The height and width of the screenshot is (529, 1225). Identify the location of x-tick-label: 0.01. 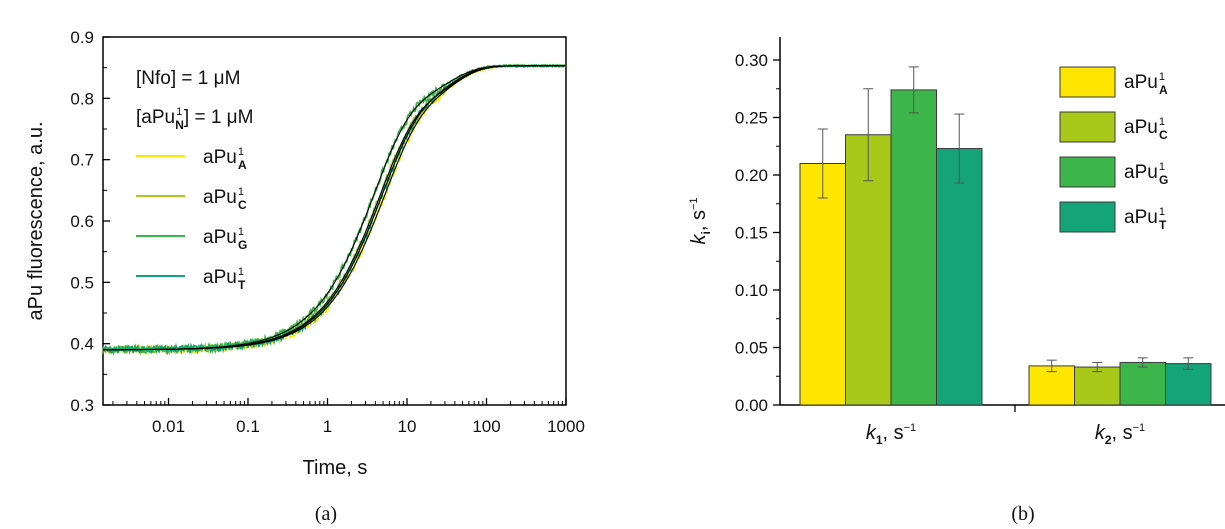
(168, 426).